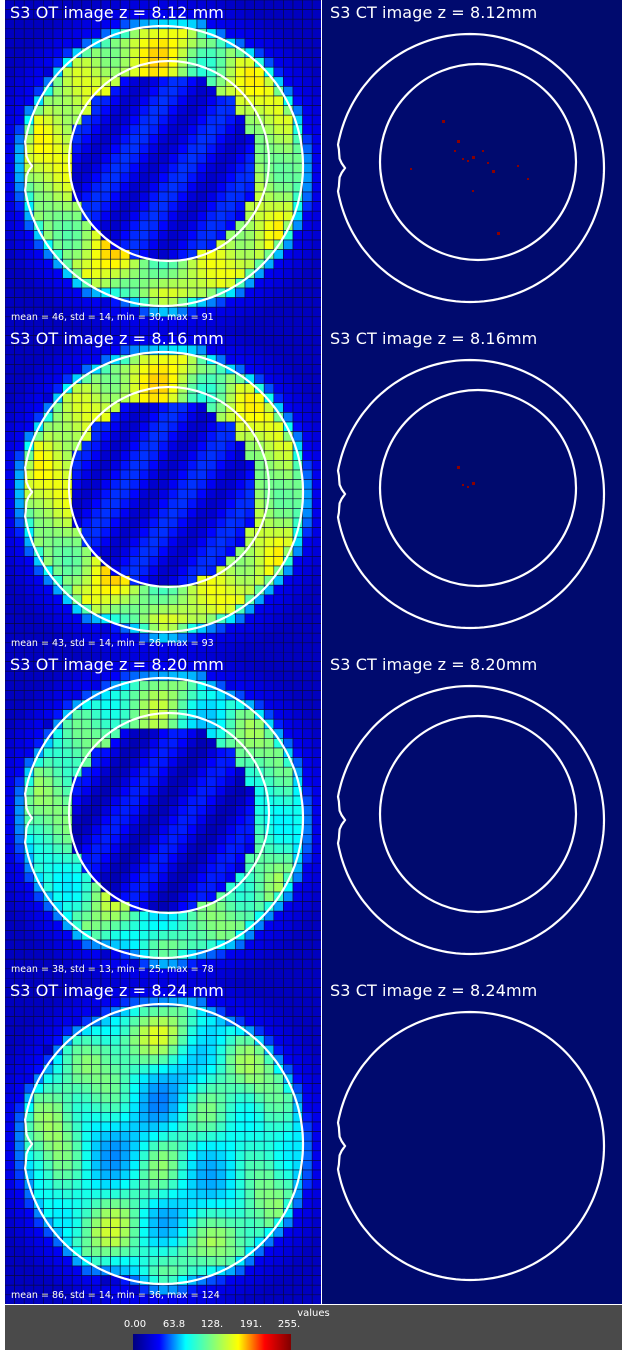  What do you see at coordinates (174, 1324) in the screenshot?
I see `colorbar-tick: 63.8` at bounding box center [174, 1324].